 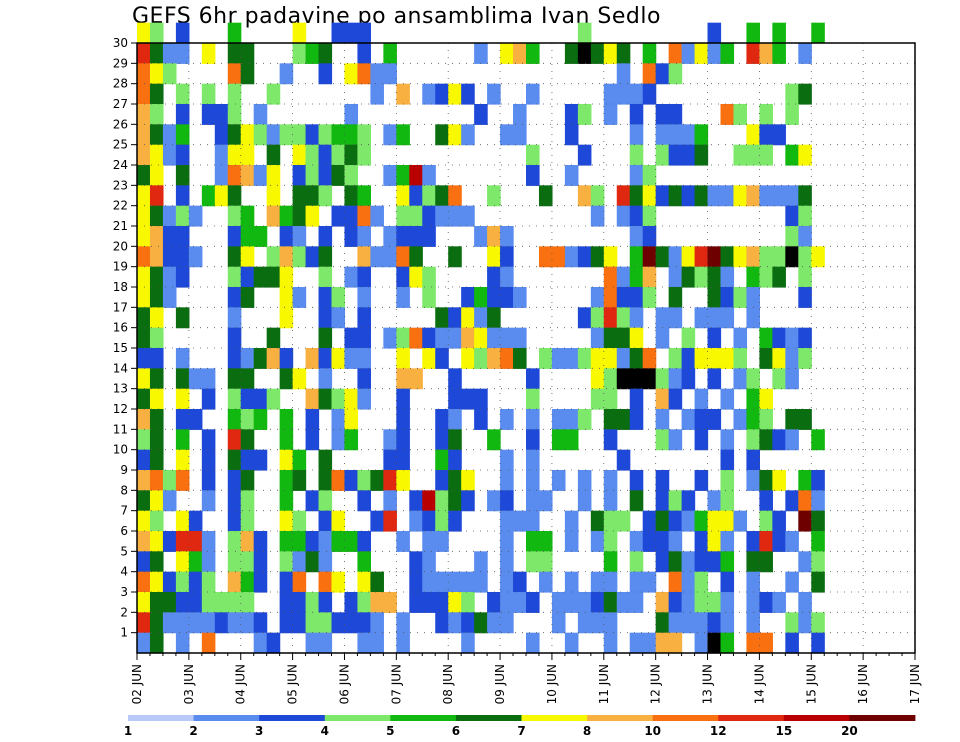 What do you see at coordinates (656, 684) in the screenshot?
I see `x-tick-label: 12 JUN` at bounding box center [656, 684].